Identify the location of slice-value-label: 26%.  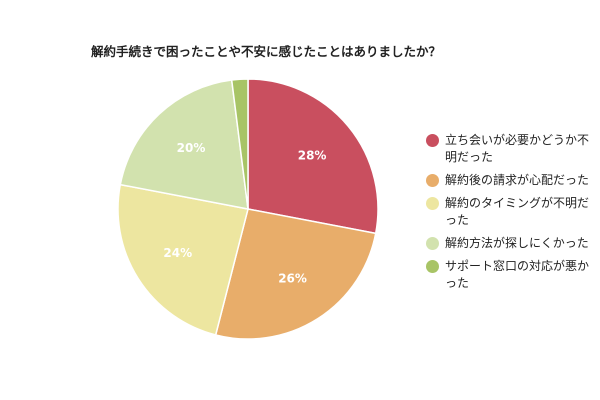
(292, 279).